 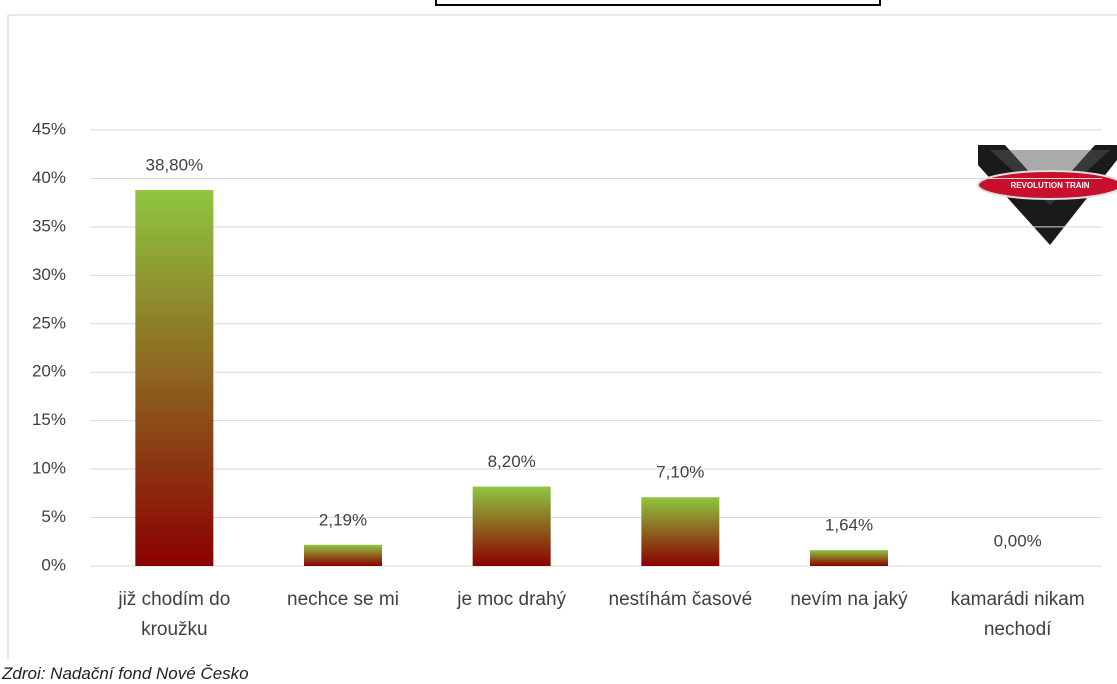 I want to click on x-tick-label: nechce se mi, so click(x=343, y=599).